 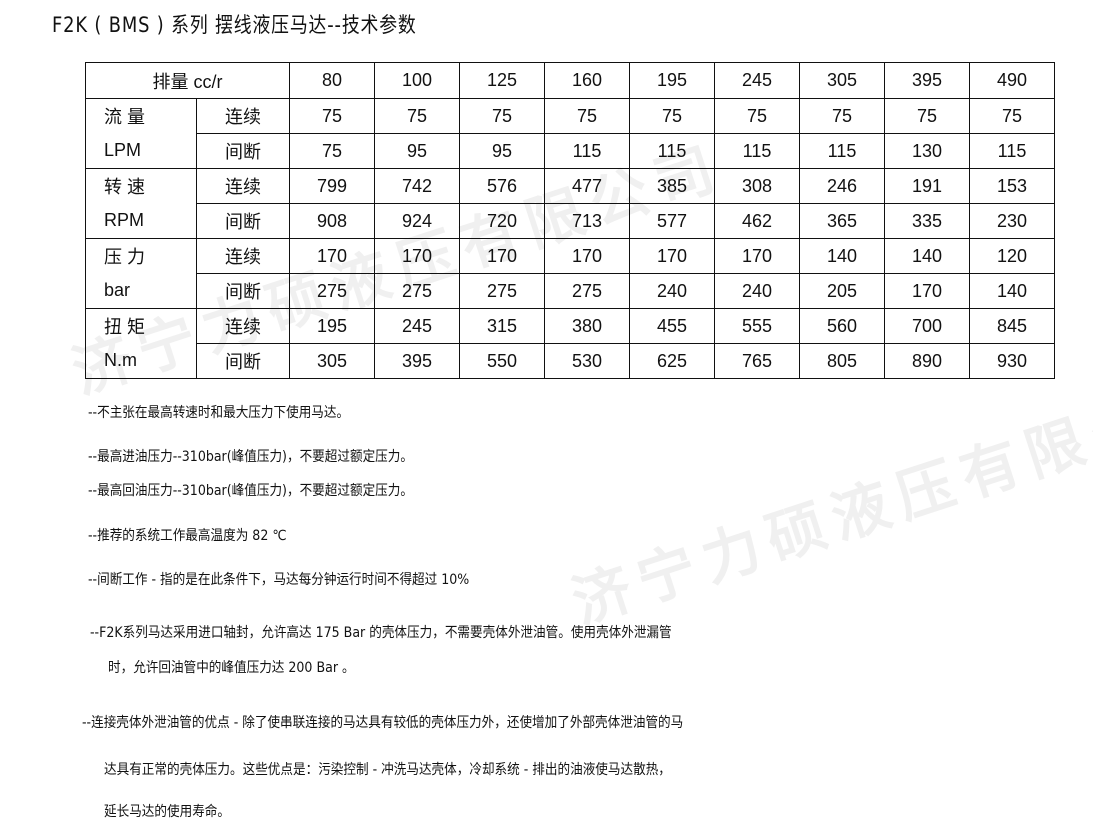 What do you see at coordinates (757, 186) in the screenshot?
I see `table-cell: 308` at bounding box center [757, 186].